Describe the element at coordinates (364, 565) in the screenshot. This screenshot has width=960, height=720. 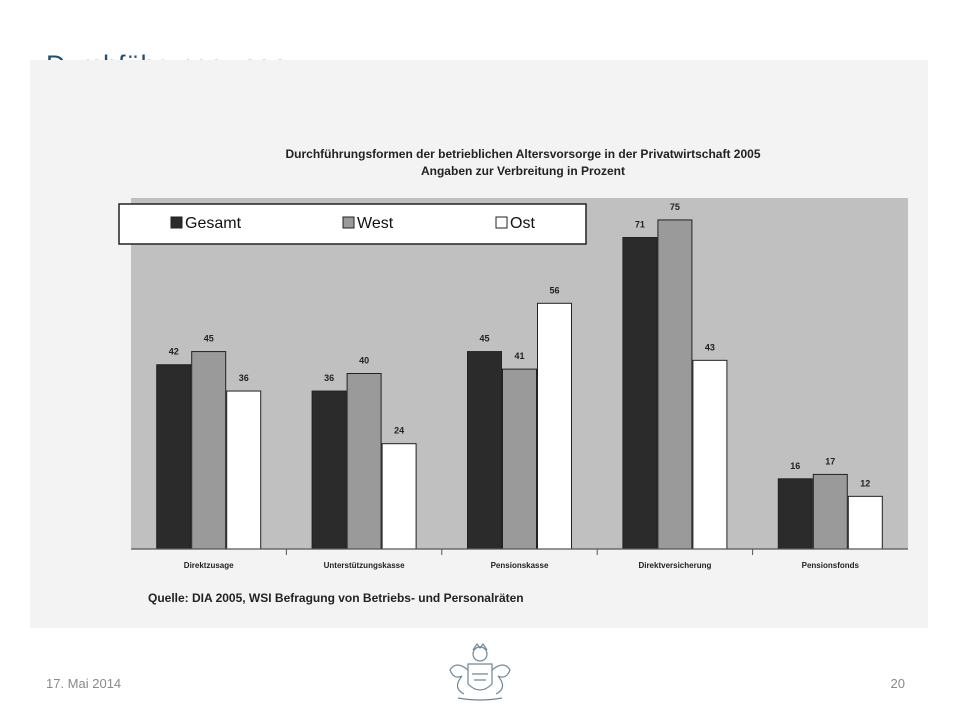
I see `category-label: Unterstützungskasse` at that location.